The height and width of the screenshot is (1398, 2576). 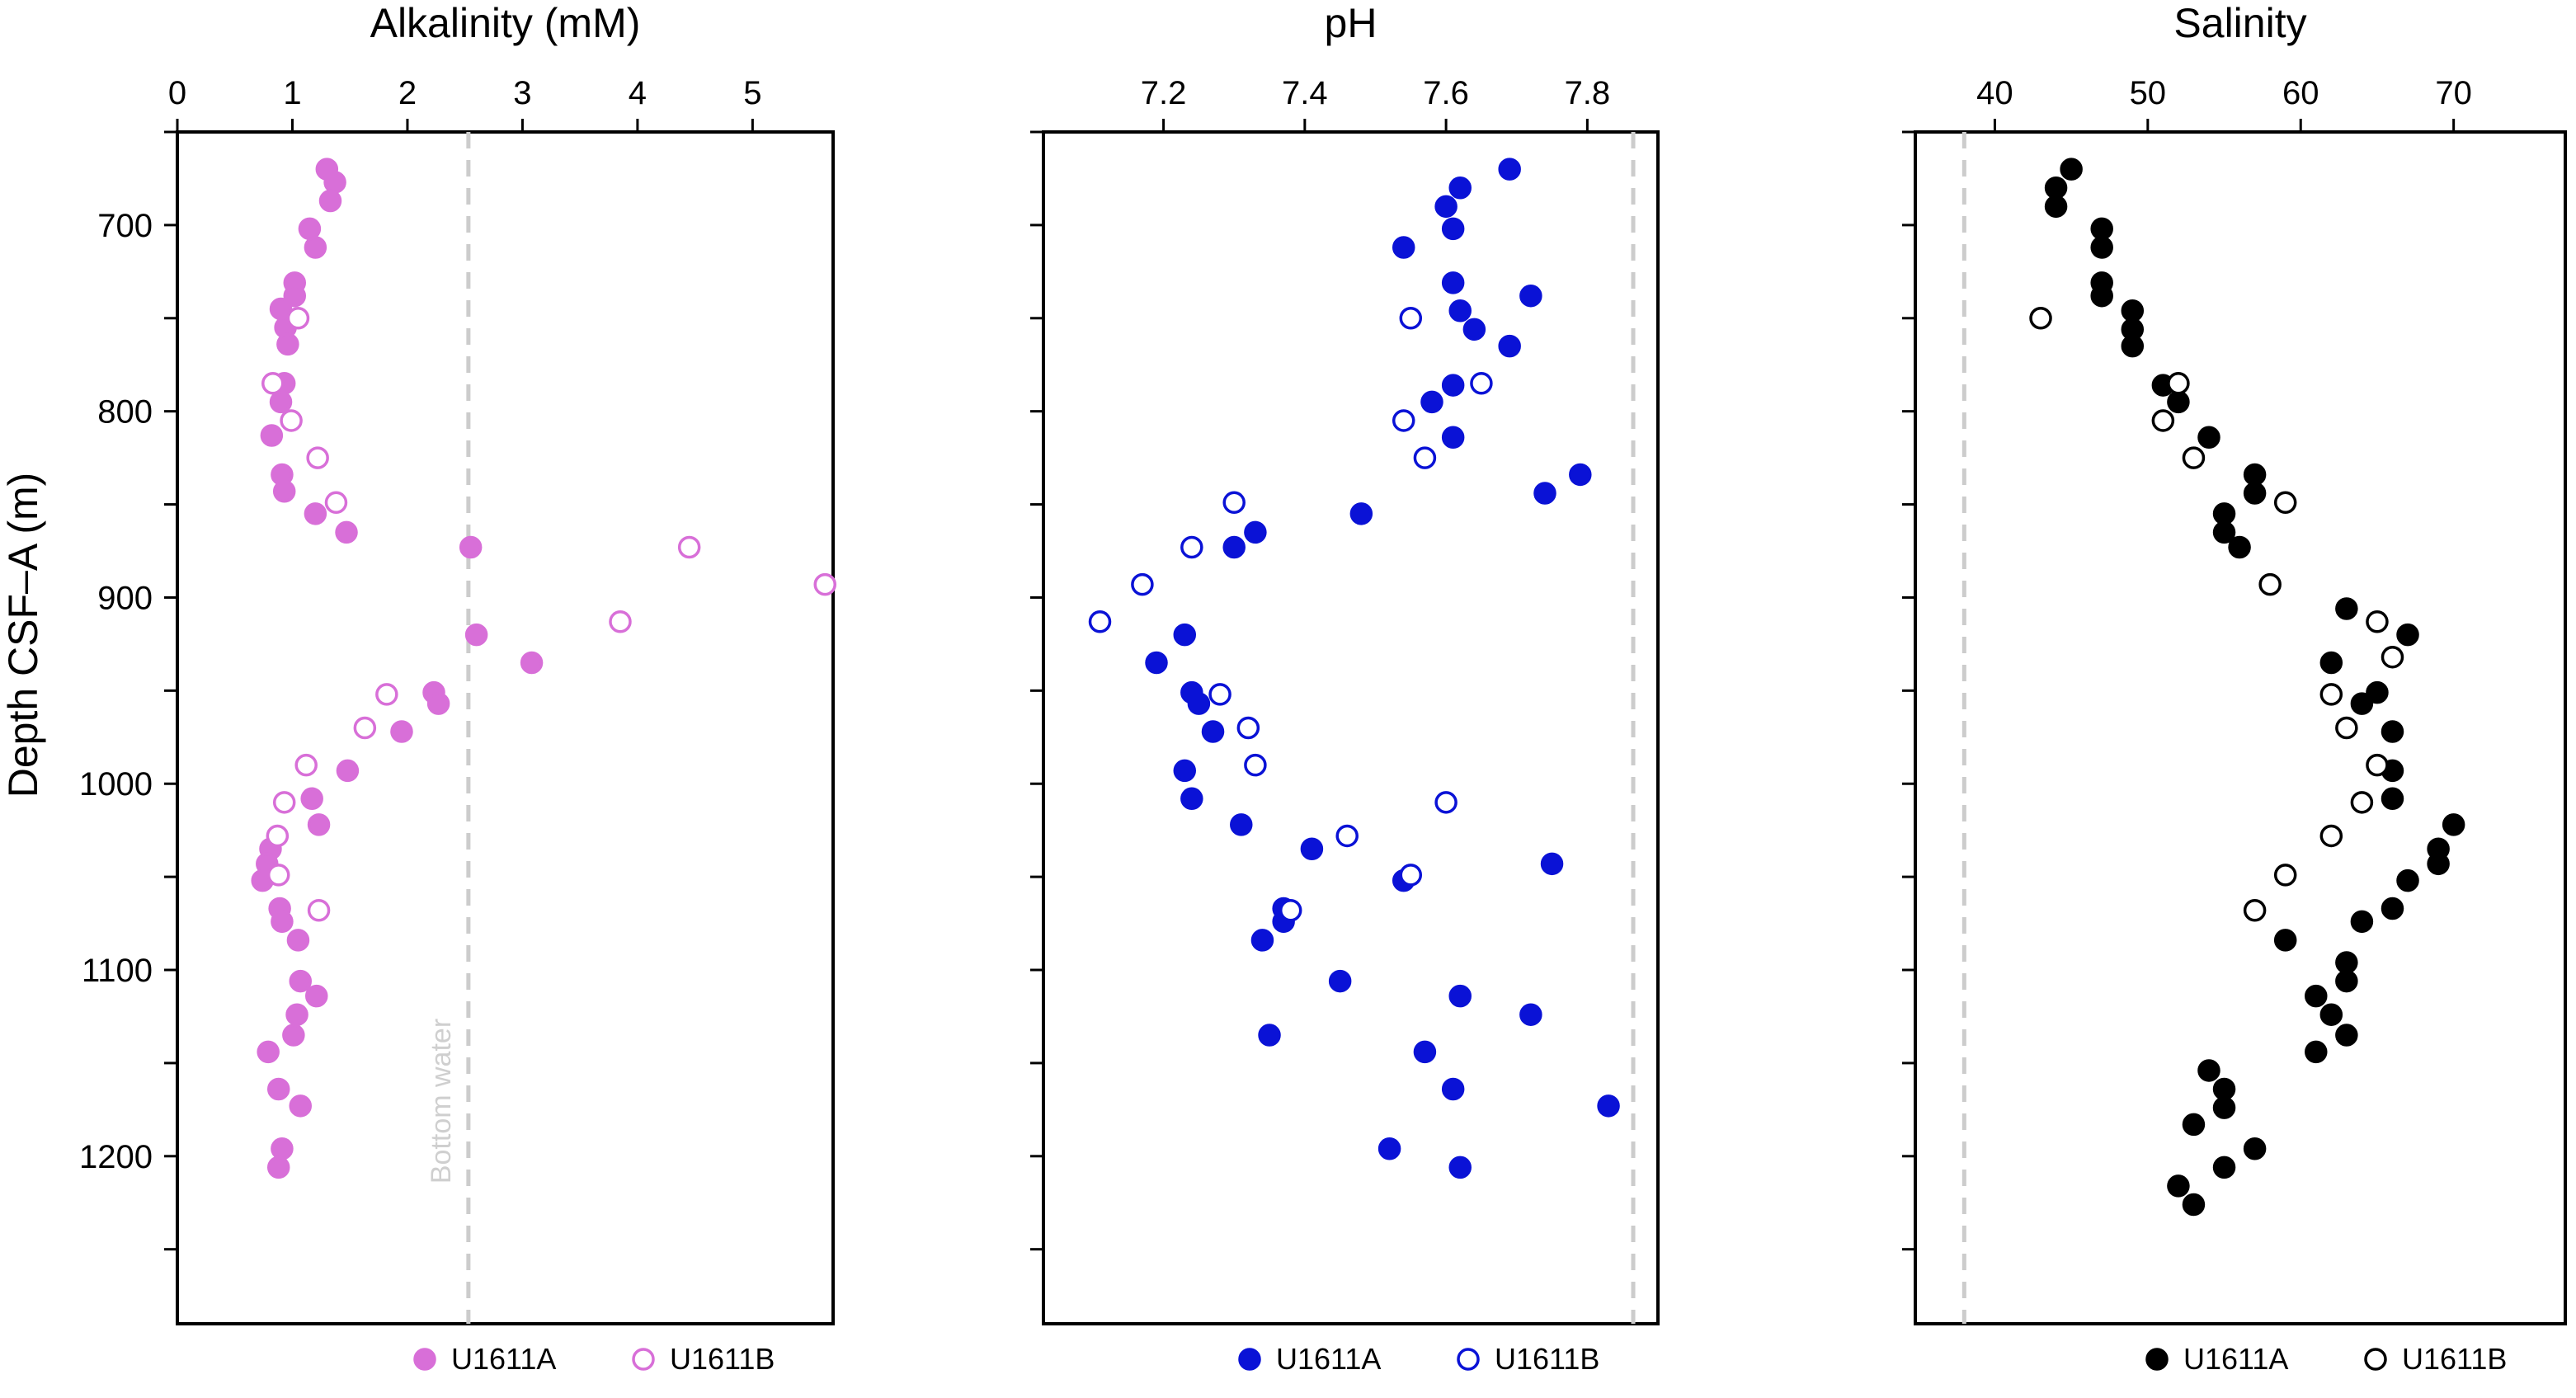 I want to click on y-tick-label: 1200, so click(x=116, y=1157).